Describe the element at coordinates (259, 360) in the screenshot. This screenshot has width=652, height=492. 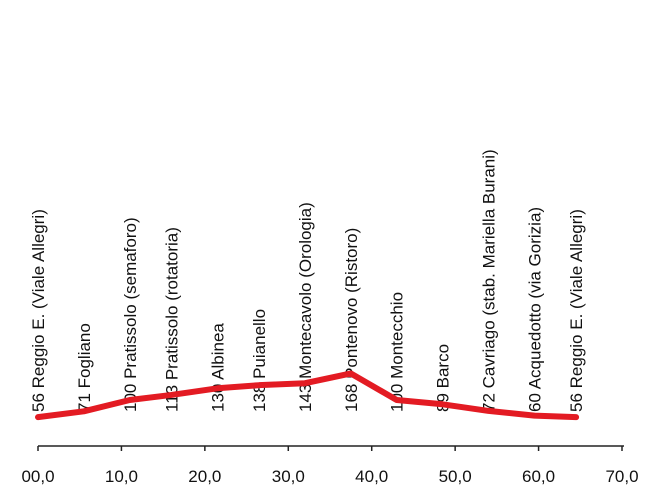
I see `stop-label: 138 Puianello` at that location.